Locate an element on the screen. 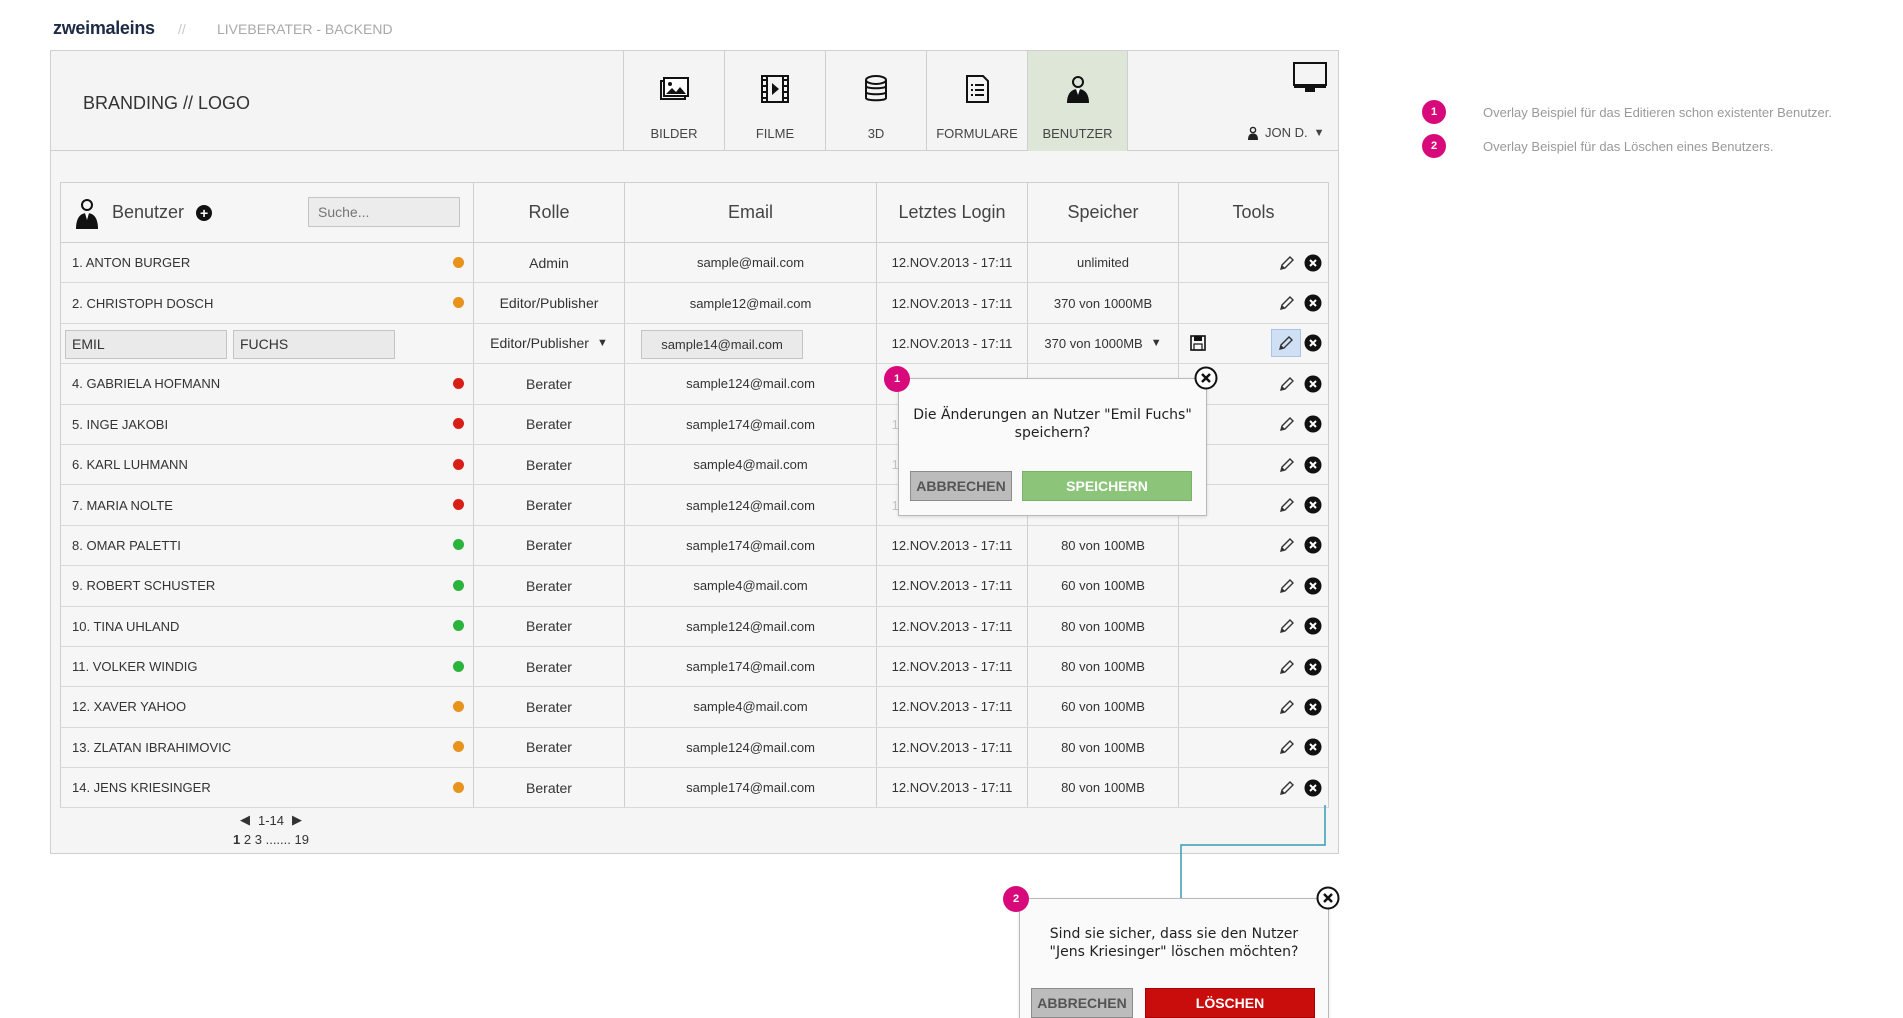  user-menu: JON D. ▼ is located at coordinates (1286, 132).